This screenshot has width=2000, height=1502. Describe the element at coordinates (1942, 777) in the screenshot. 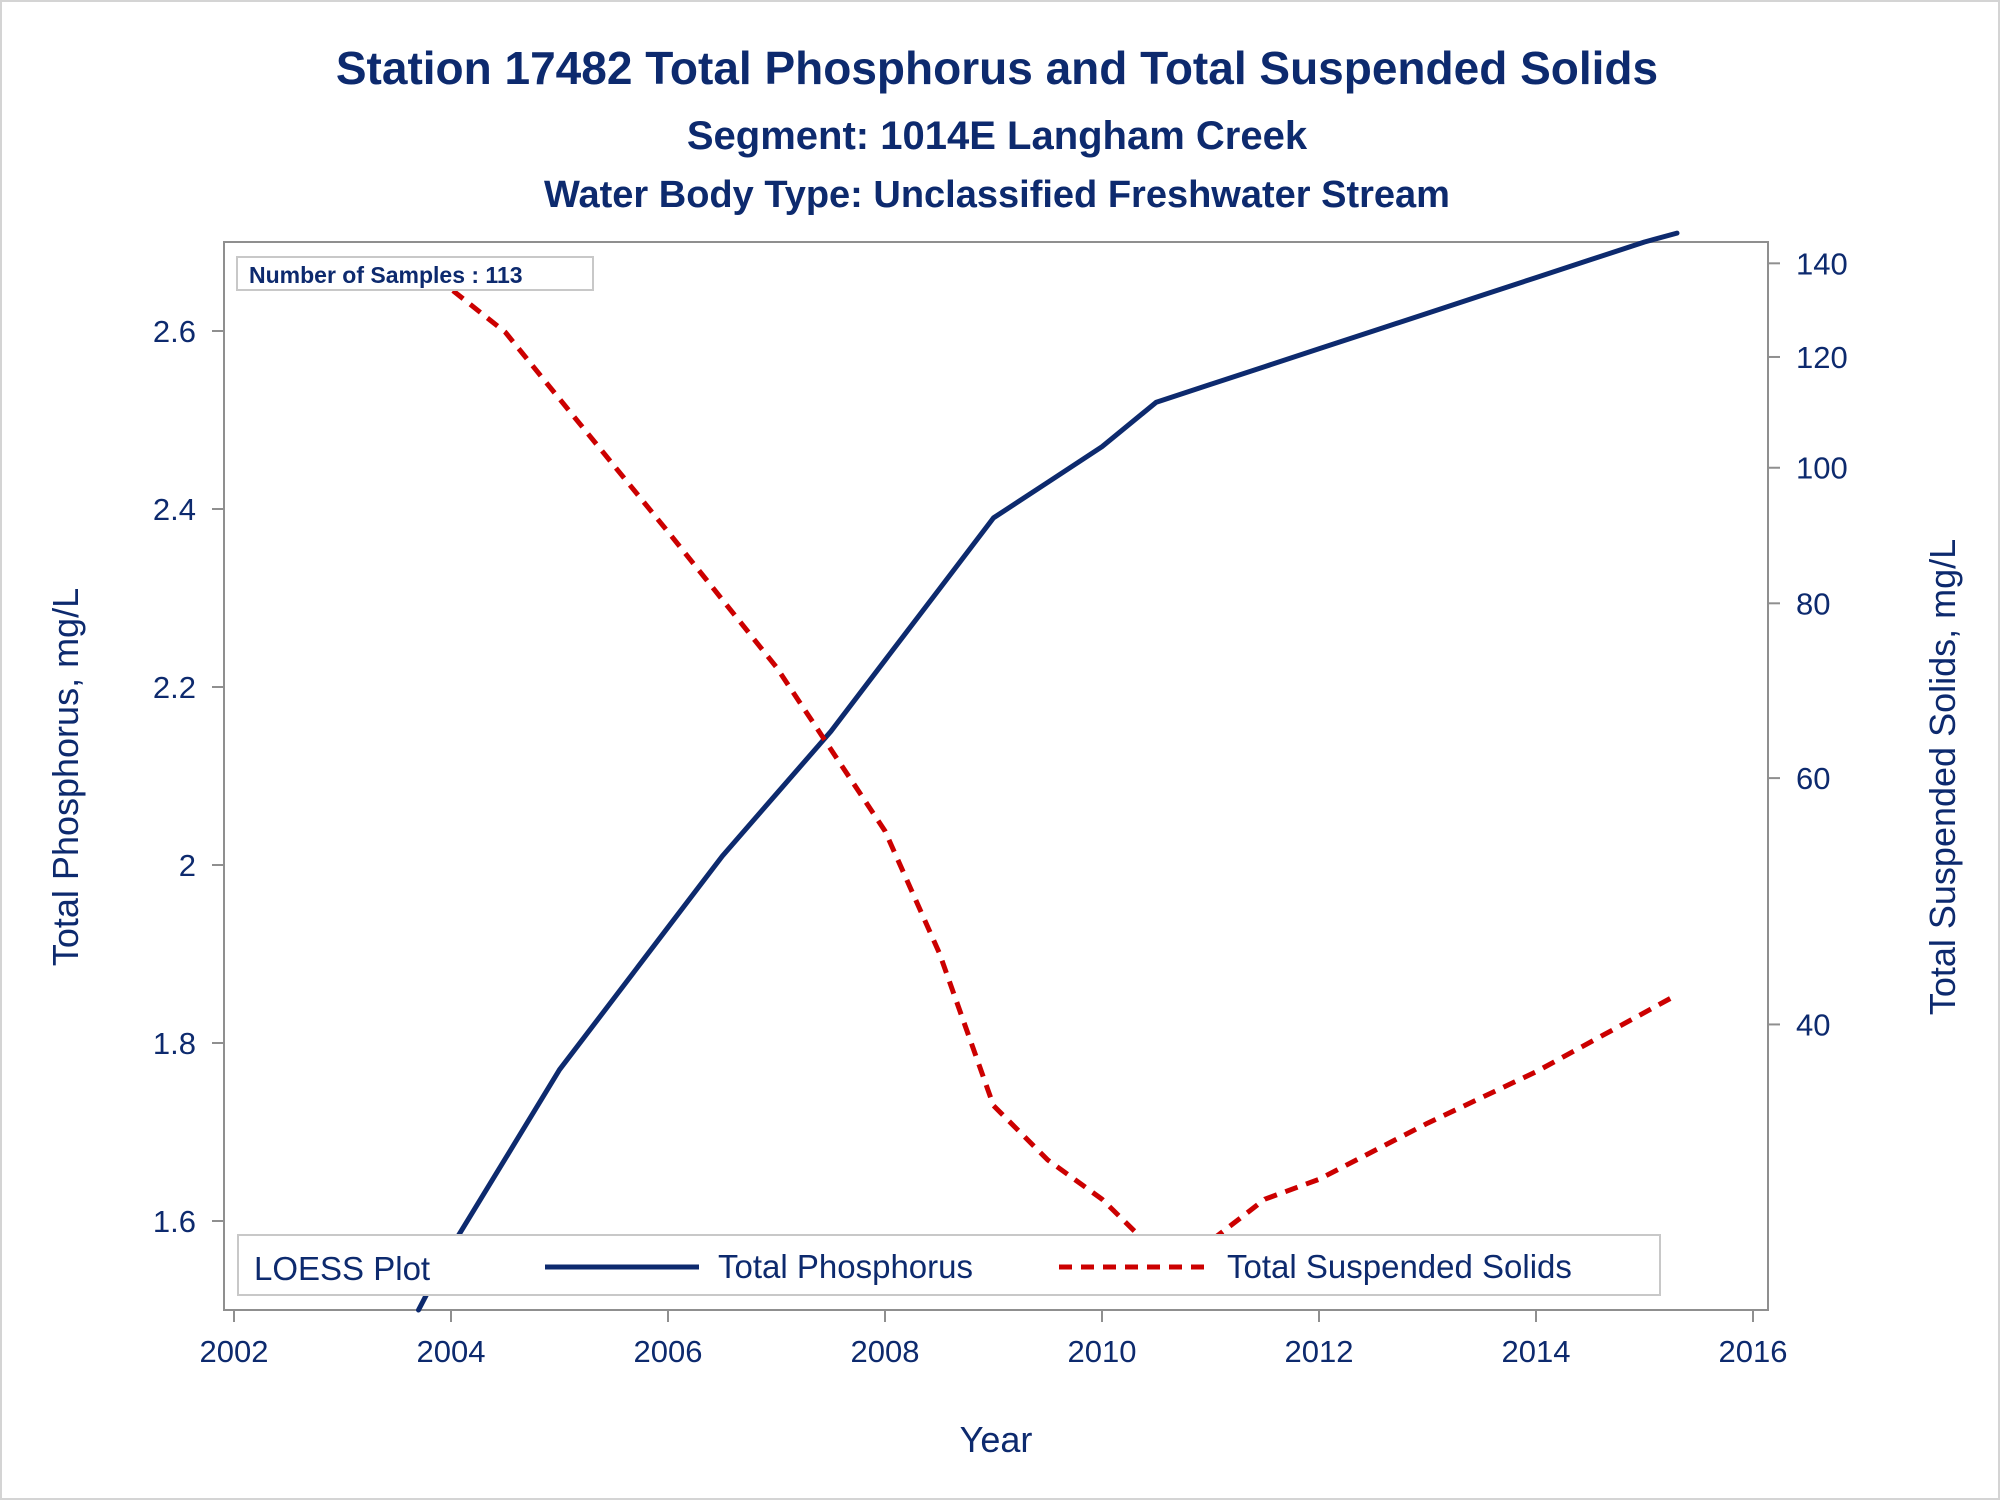

I see `y-axis-right-label: Total Suspended Solids, mg/L` at that location.